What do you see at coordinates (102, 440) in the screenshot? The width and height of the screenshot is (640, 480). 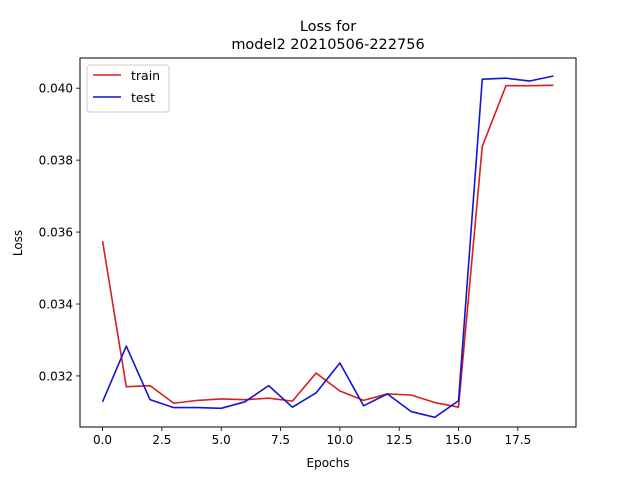 I see `x-tick-label: 0.0` at bounding box center [102, 440].